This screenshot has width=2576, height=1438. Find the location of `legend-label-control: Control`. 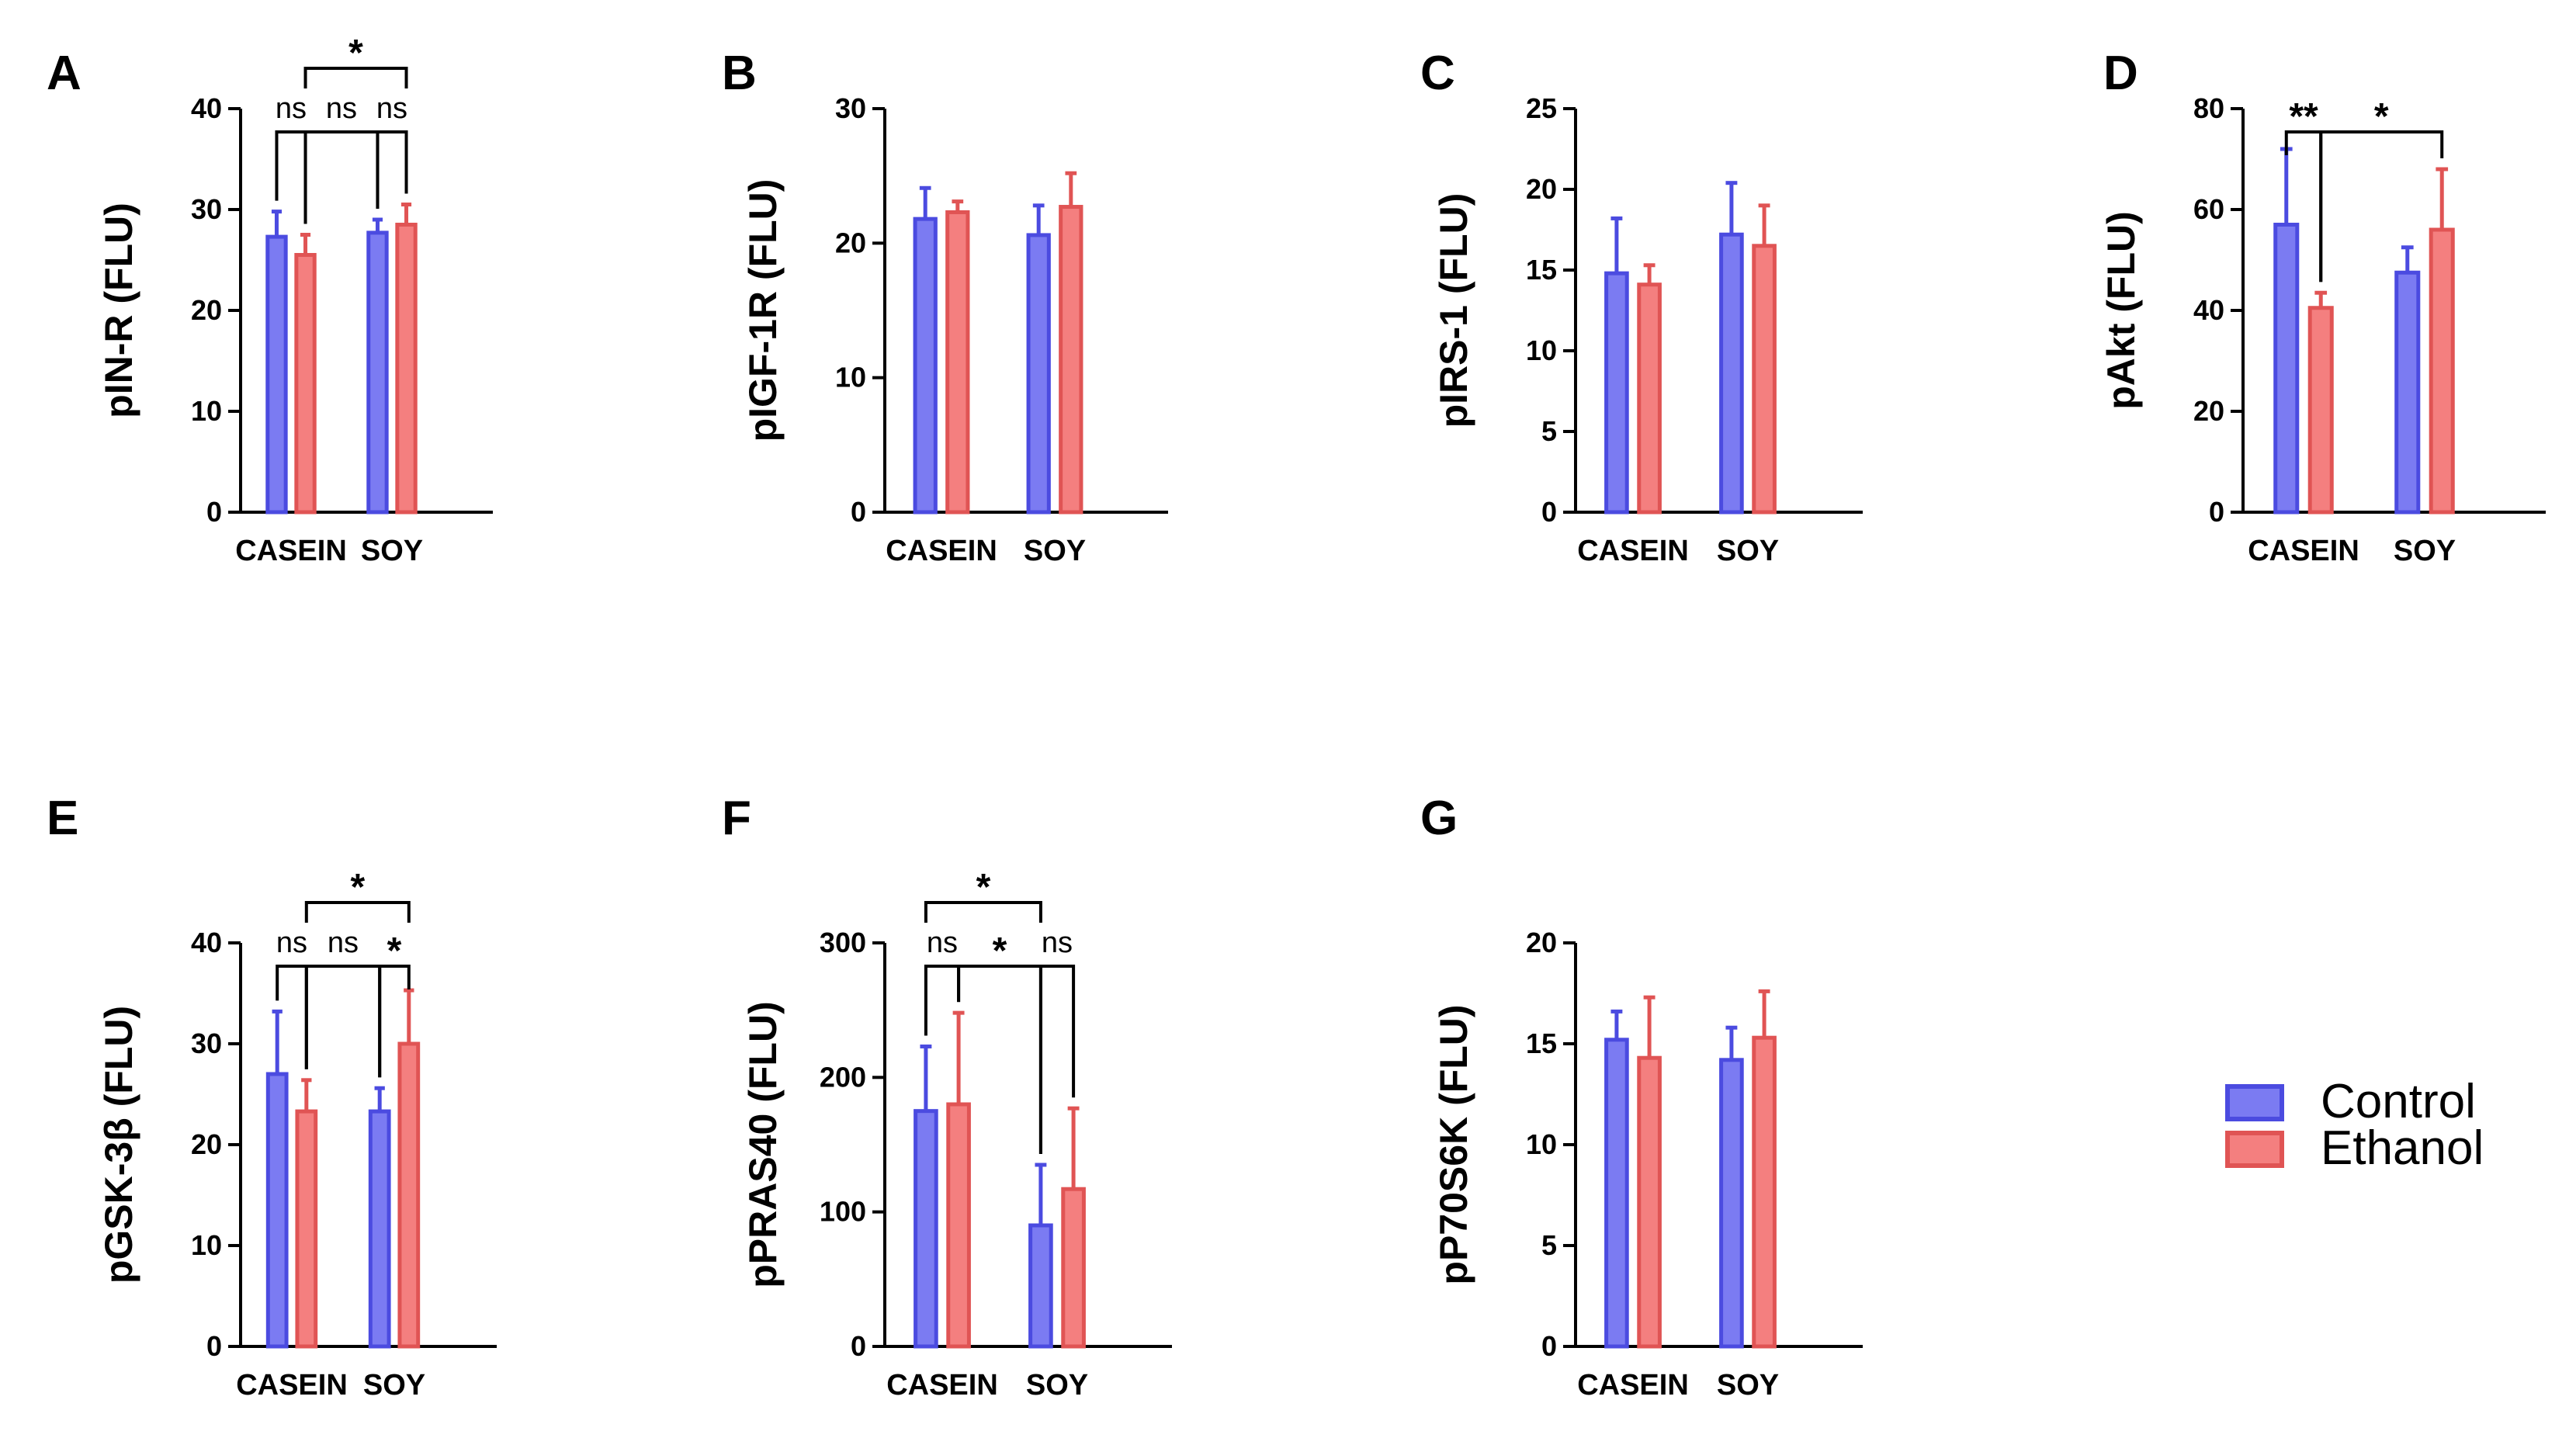

legend-label-control: Control is located at coordinates (2398, 1101).